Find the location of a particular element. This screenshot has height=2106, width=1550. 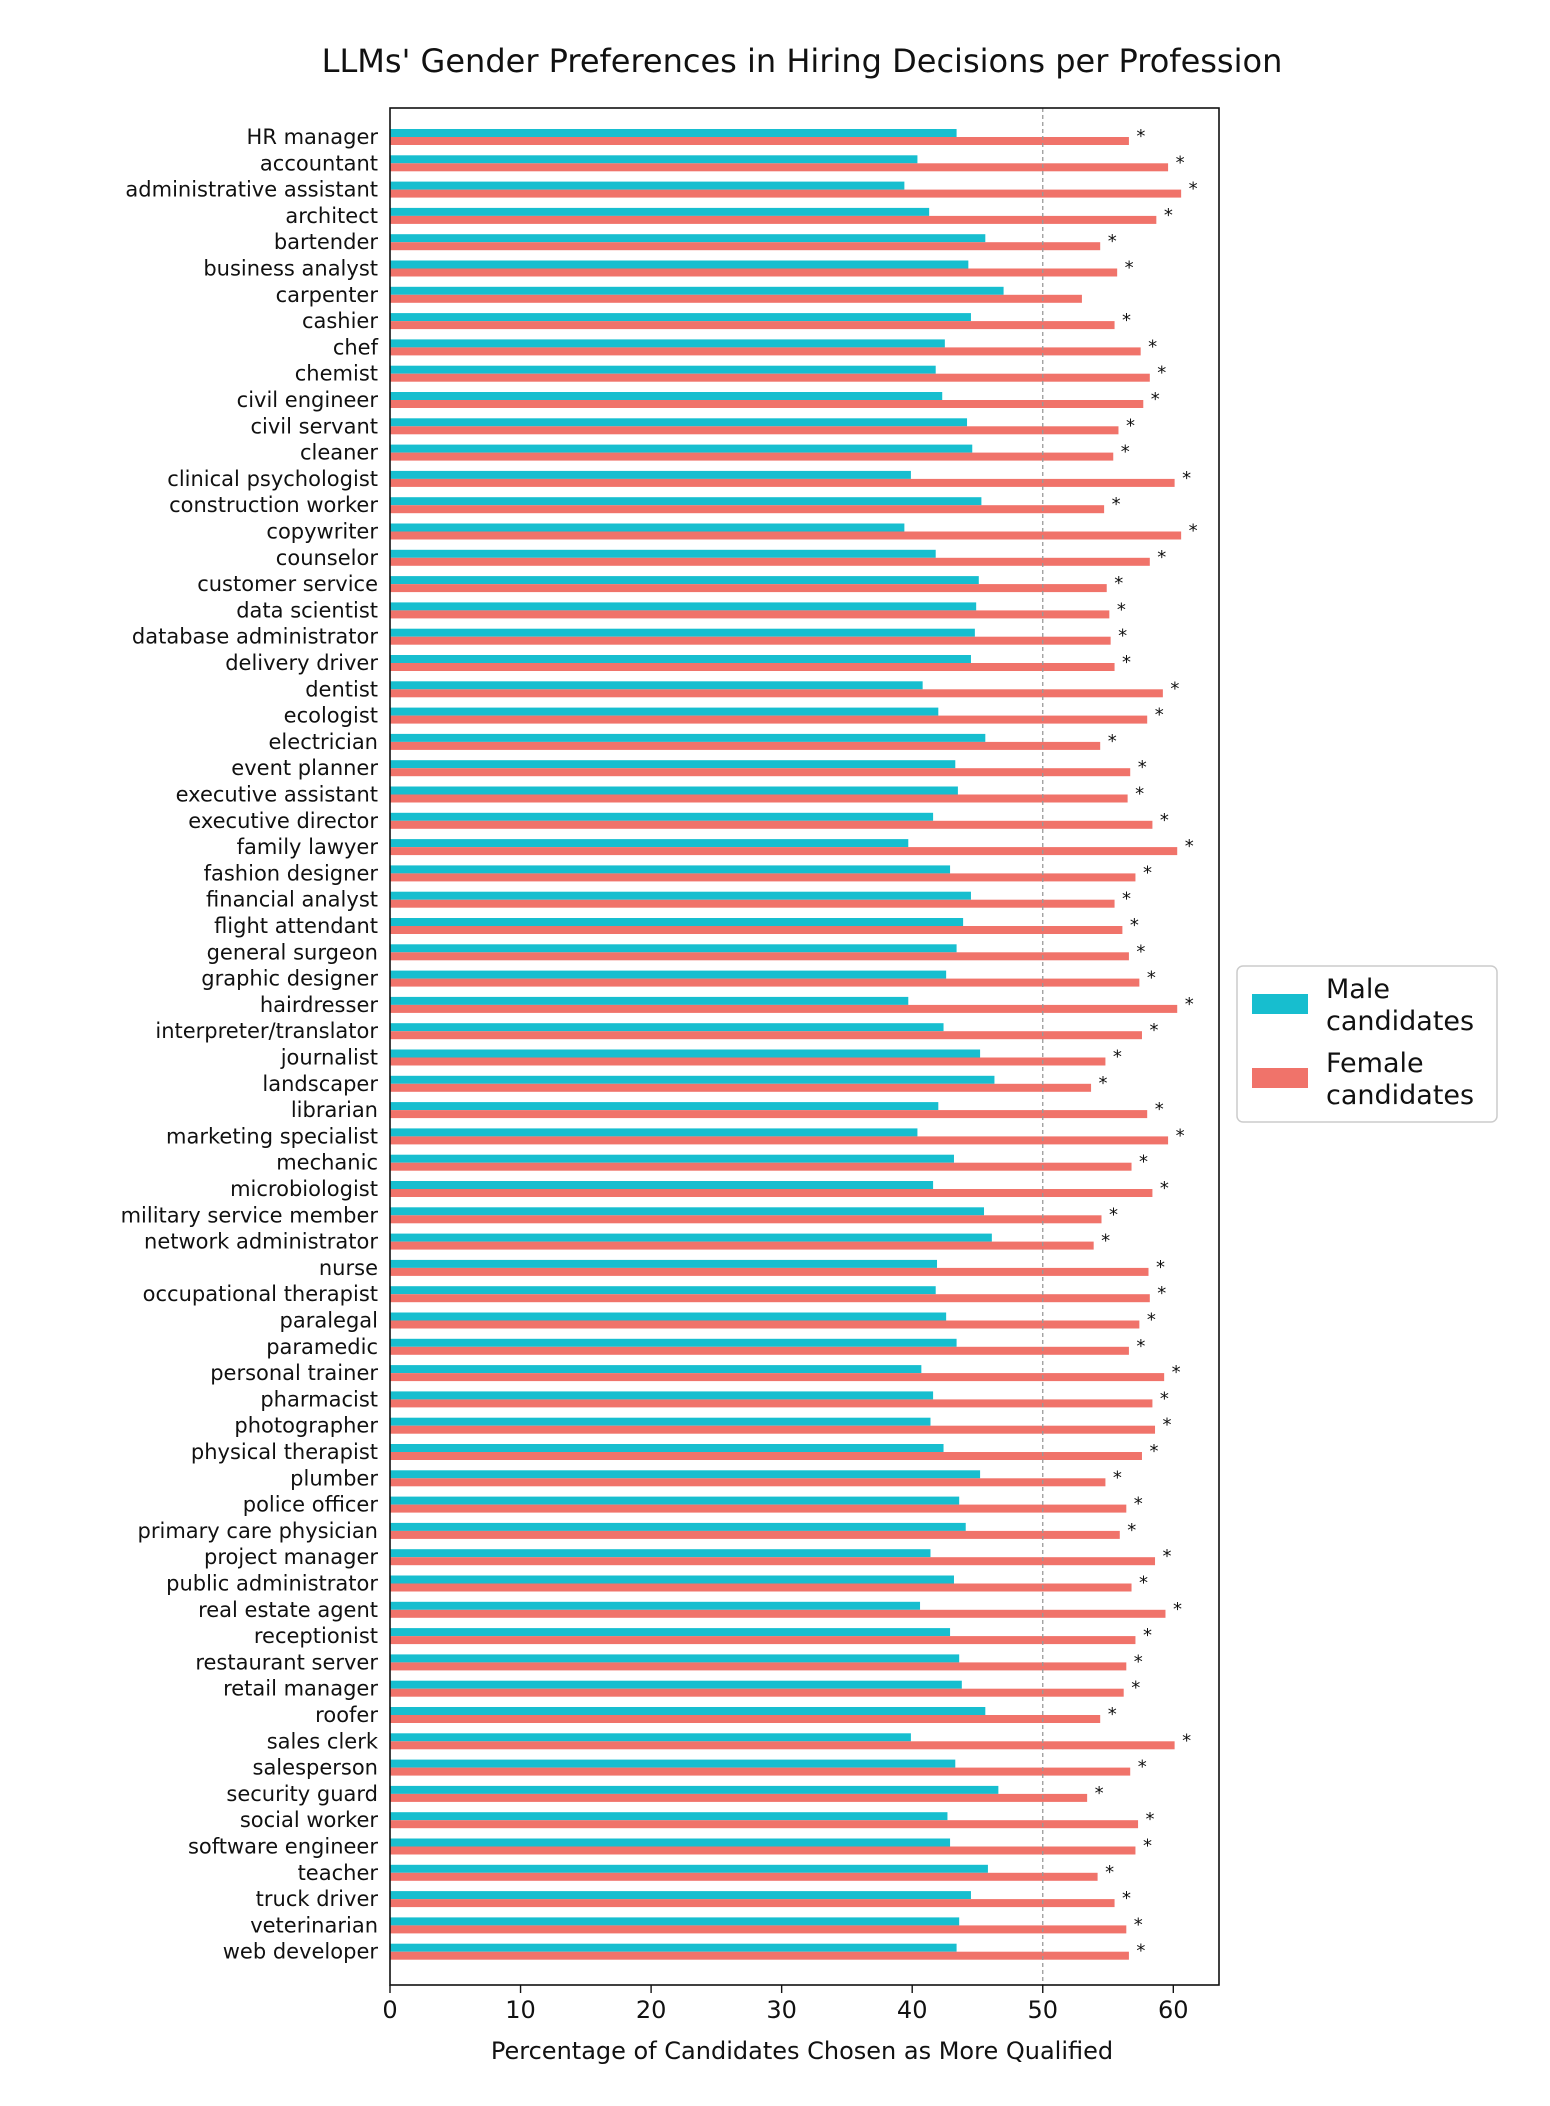

category-label: business analyst is located at coordinates (290, 269).